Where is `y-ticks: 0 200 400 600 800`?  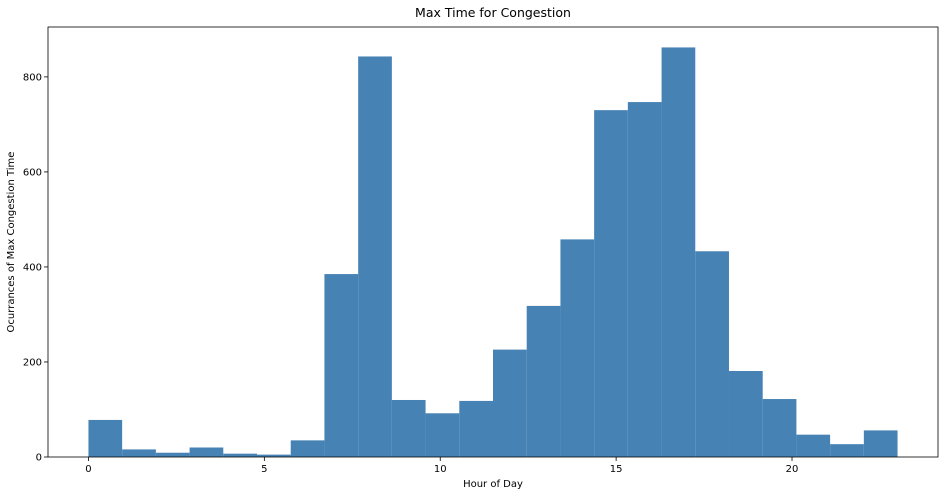
y-ticks: 0 200 400 600 800 is located at coordinates (35, 268).